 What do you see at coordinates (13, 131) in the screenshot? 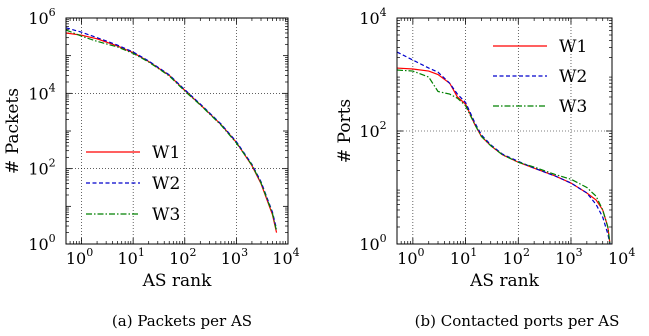
I see `y-axis-label: # Packets` at bounding box center [13, 131].